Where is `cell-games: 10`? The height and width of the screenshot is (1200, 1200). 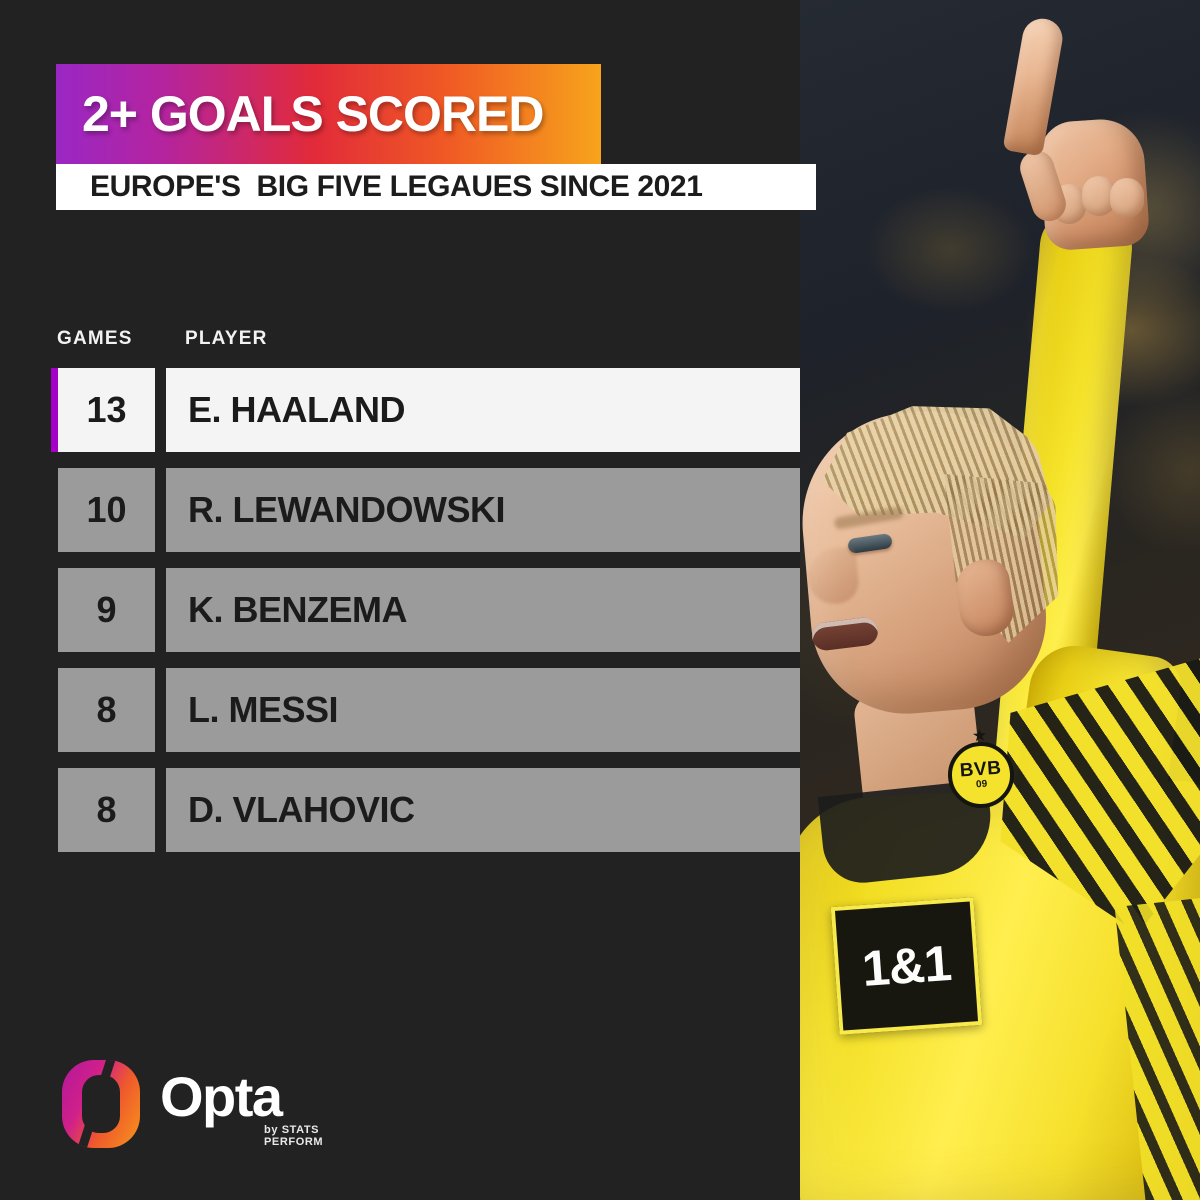 cell-games: 10 is located at coordinates (106, 510).